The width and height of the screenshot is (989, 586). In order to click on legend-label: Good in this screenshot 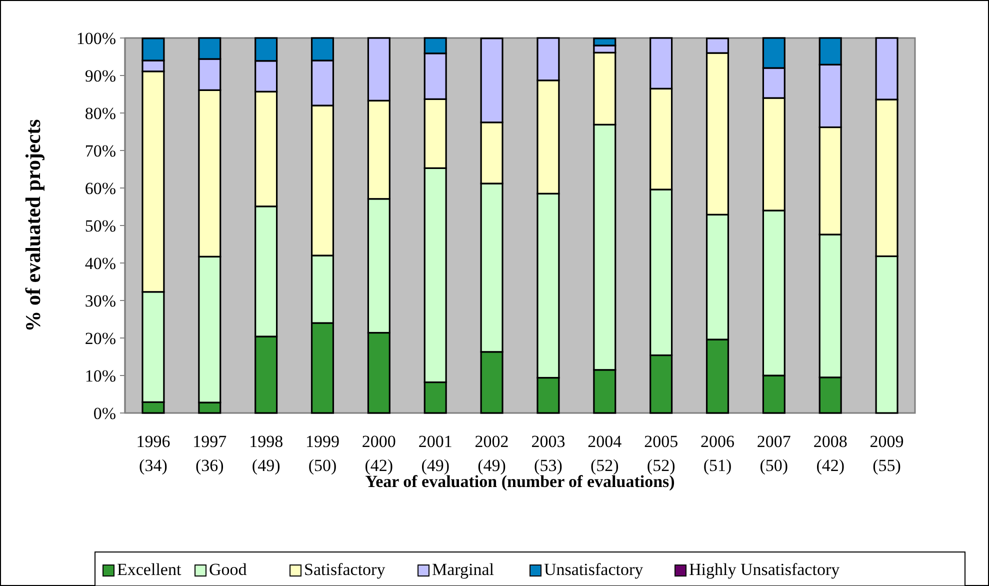, I will do `click(228, 569)`.